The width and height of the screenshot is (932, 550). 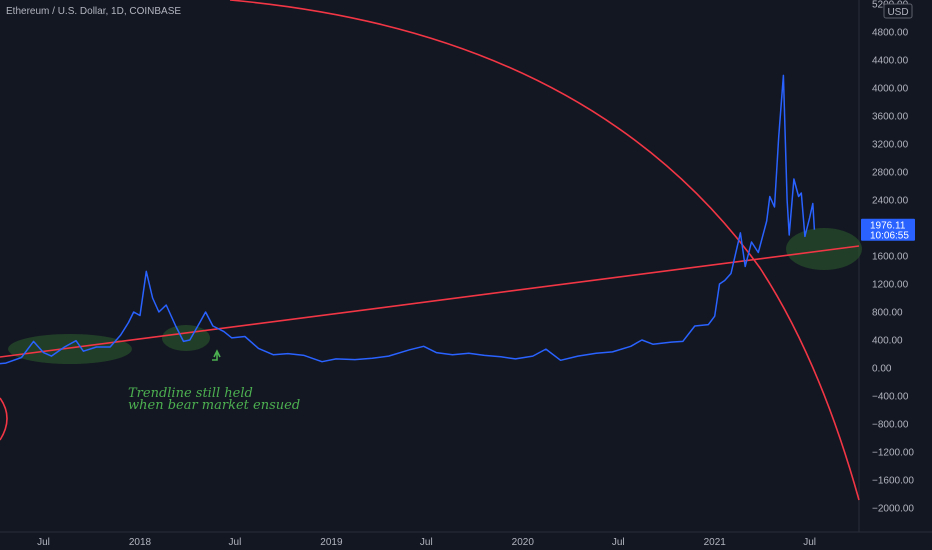 I want to click on y-tick-label: −1200.00, so click(x=893, y=453).